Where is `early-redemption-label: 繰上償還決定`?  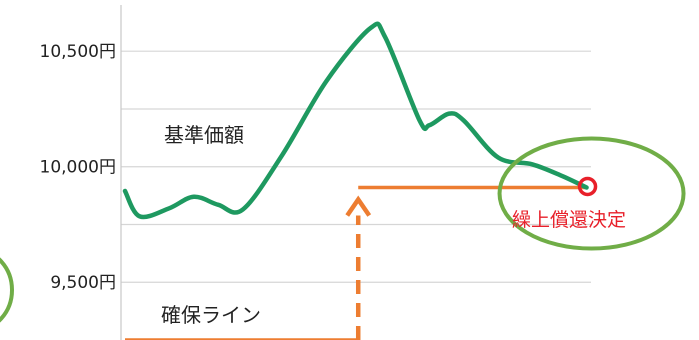
early-redemption-label: 繰上償還決定 is located at coordinates (569, 220).